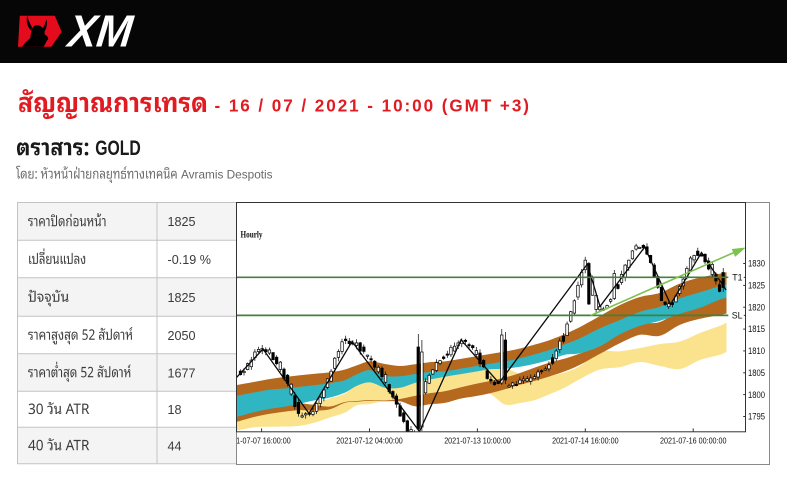 The width and height of the screenshot is (787, 479). Describe the element at coordinates (585, 440) in the screenshot. I see `svg-text: 2021-07-14 16:00:00` at that location.